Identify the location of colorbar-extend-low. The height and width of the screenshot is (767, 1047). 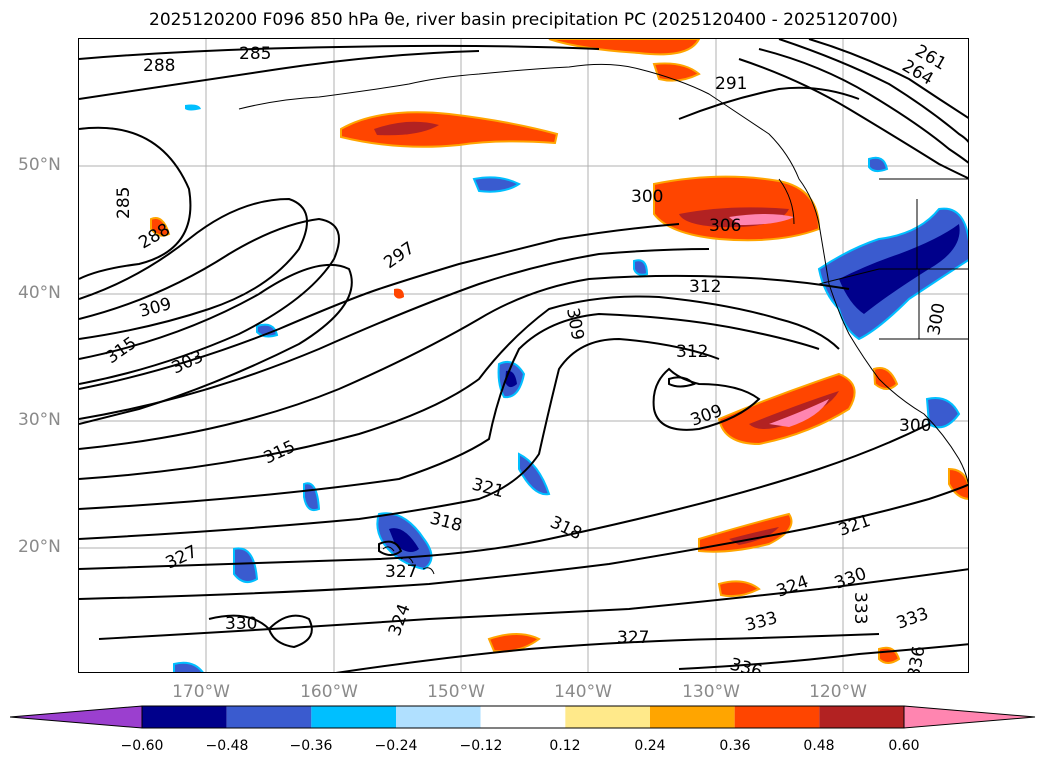
(76, 717).